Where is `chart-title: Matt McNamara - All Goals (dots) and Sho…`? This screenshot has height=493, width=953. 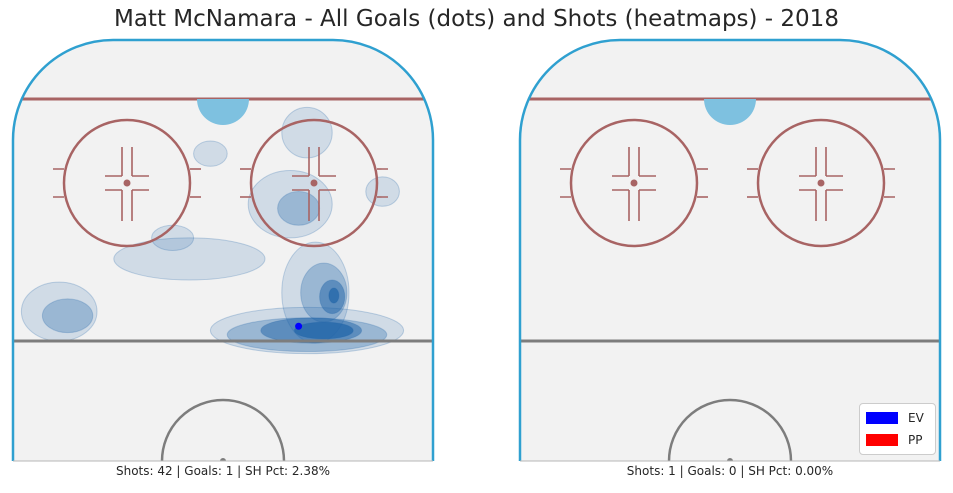 chart-title: Matt McNamara - All Goals (dots) and Sho… is located at coordinates (476, 19).